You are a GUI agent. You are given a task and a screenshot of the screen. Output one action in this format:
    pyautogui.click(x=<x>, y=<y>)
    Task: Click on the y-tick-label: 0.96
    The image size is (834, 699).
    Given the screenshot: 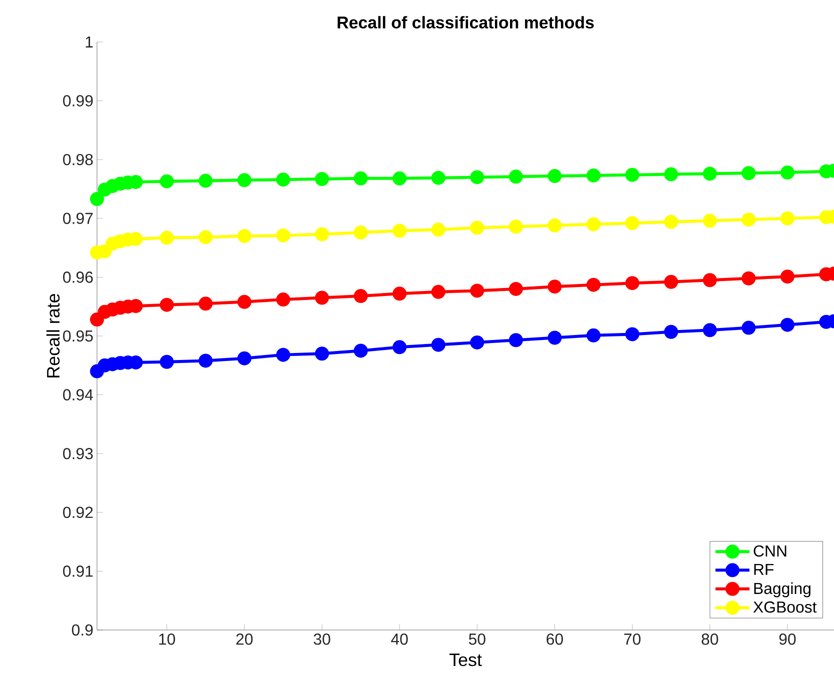 What is the action you would take?
    pyautogui.click(x=78, y=277)
    